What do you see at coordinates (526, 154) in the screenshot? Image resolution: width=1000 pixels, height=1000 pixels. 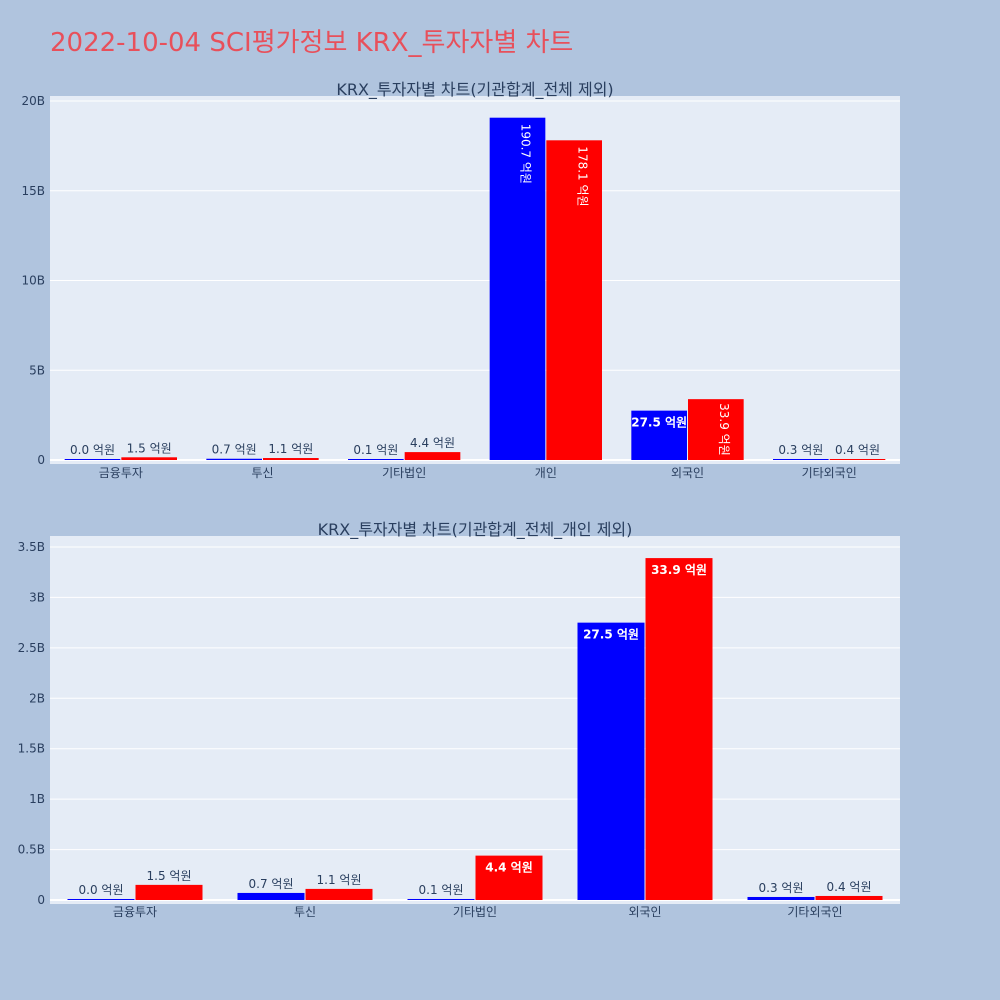 I see `data-label: 190.7 억원` at bounding box center [526, 154].